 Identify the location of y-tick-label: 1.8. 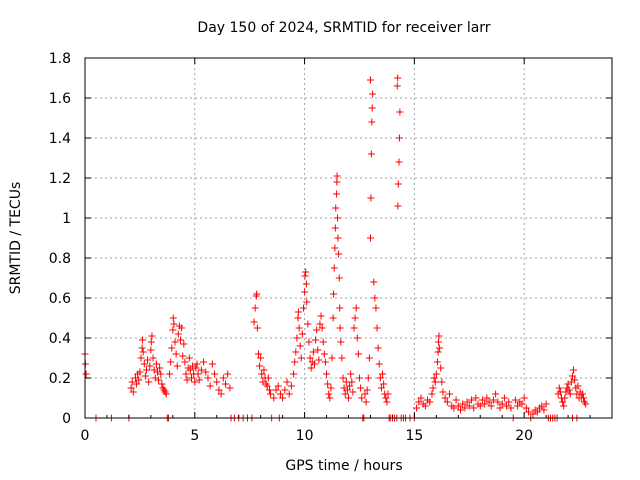
(60, 59).